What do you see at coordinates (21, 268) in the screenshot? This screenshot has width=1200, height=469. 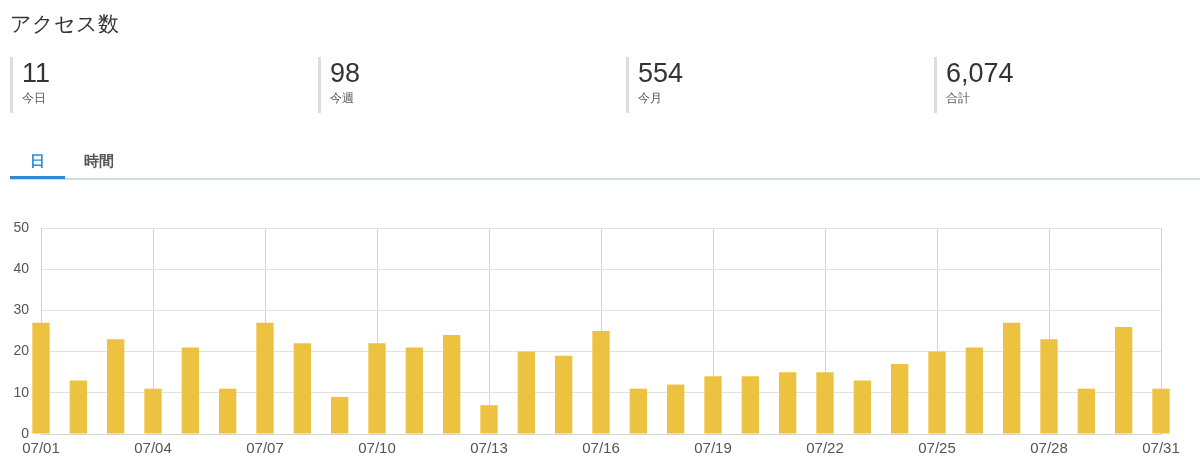 I see `y-tick-label: 40` at bounding box center [21, 268].